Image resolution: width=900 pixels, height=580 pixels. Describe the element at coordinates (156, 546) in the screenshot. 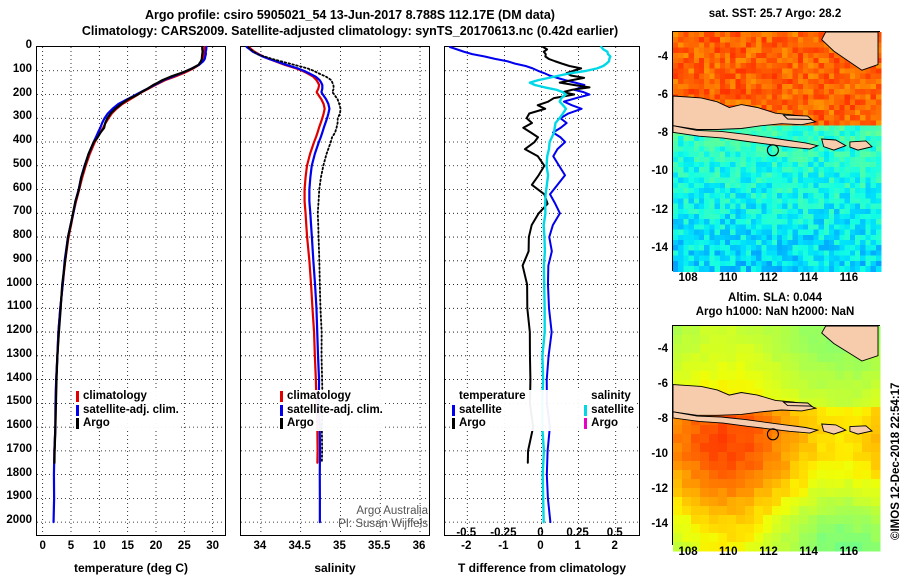

I see `axis-tick-label: 20` at that location.